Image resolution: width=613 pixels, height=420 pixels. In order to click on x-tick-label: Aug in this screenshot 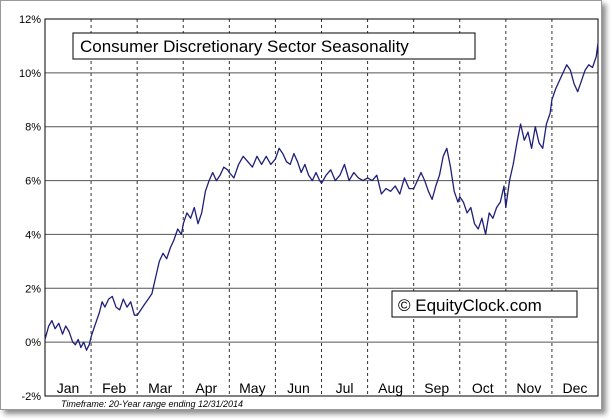, I will do `click(390, 388)`.